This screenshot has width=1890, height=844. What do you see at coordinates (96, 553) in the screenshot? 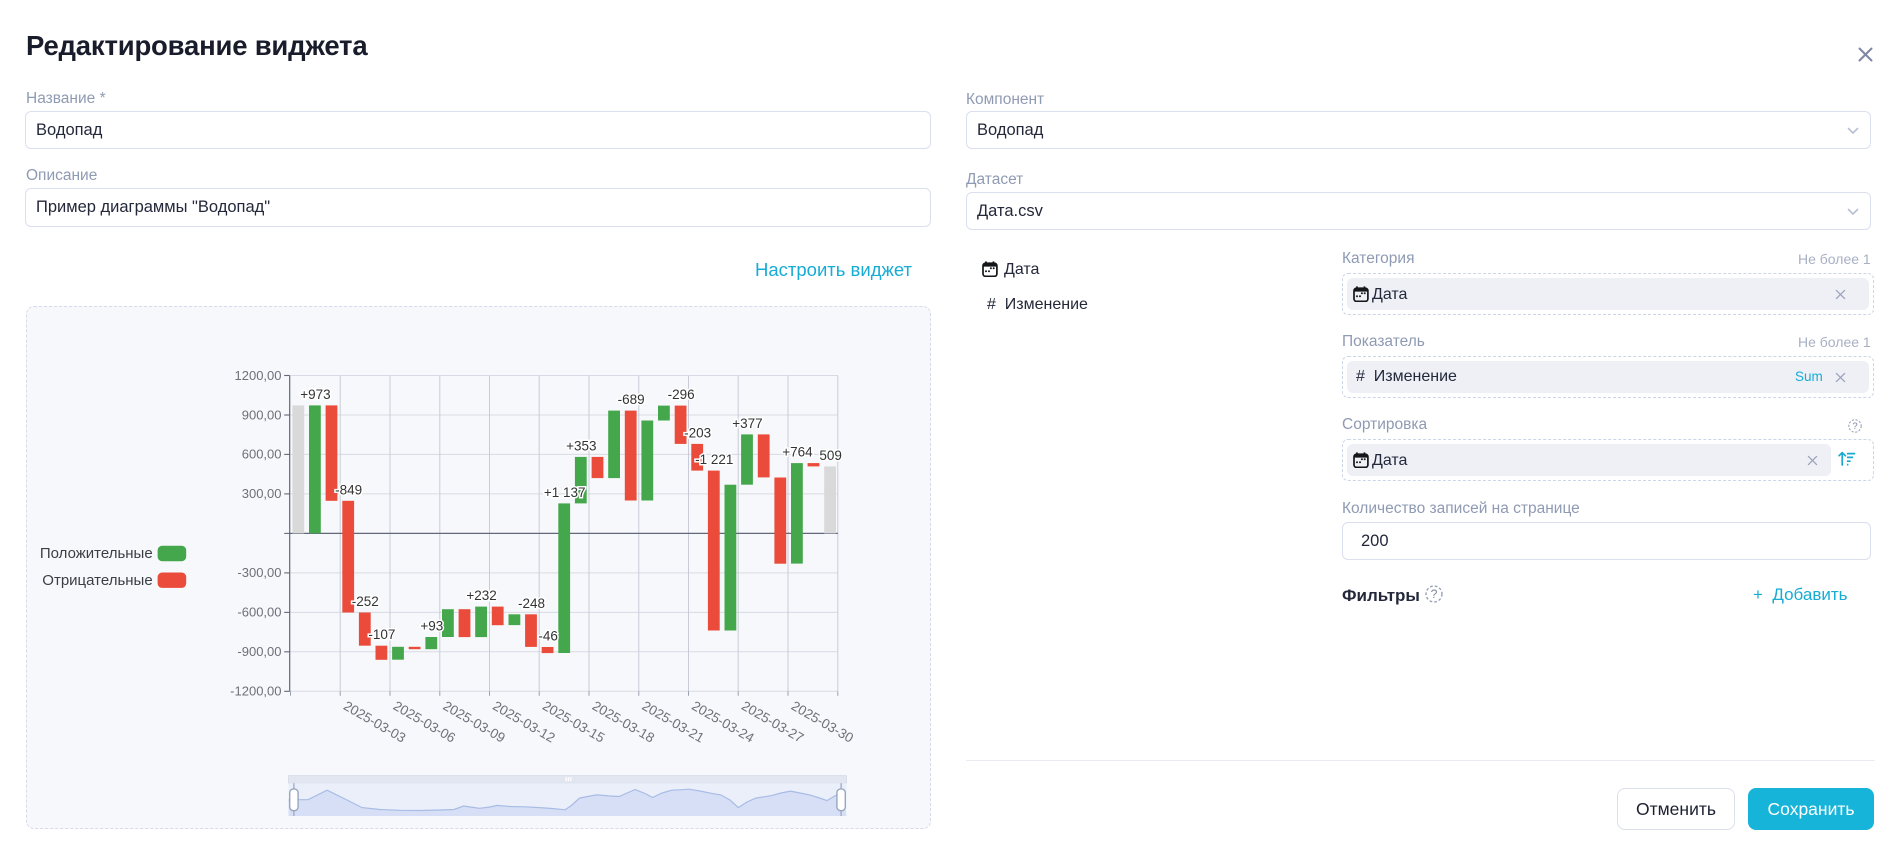
I see `svg-text: Положительные` at bounding box center [96, 553].